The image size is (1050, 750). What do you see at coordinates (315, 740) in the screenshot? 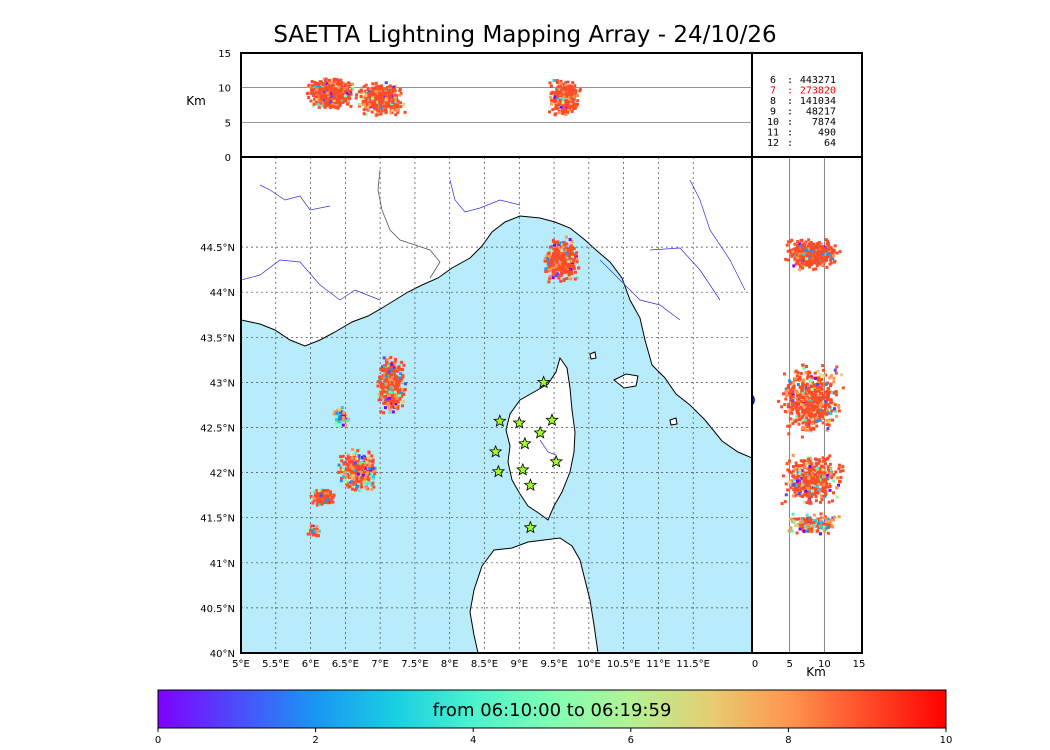
I see `colorbar-tick-label: 2` at bounding box center [315, 740].